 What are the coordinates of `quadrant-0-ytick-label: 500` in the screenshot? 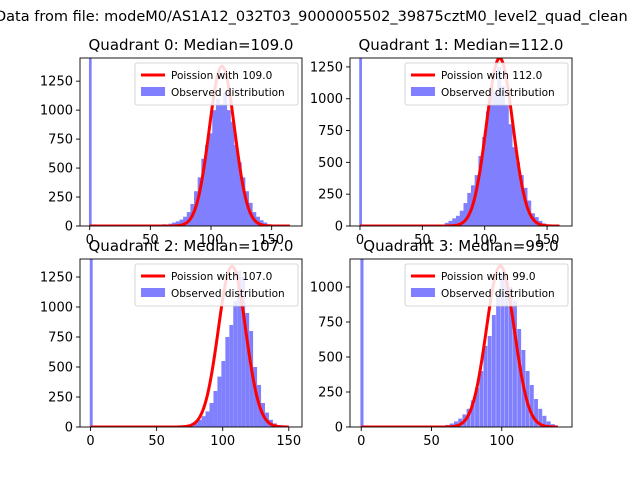 It's located at (60, 169).